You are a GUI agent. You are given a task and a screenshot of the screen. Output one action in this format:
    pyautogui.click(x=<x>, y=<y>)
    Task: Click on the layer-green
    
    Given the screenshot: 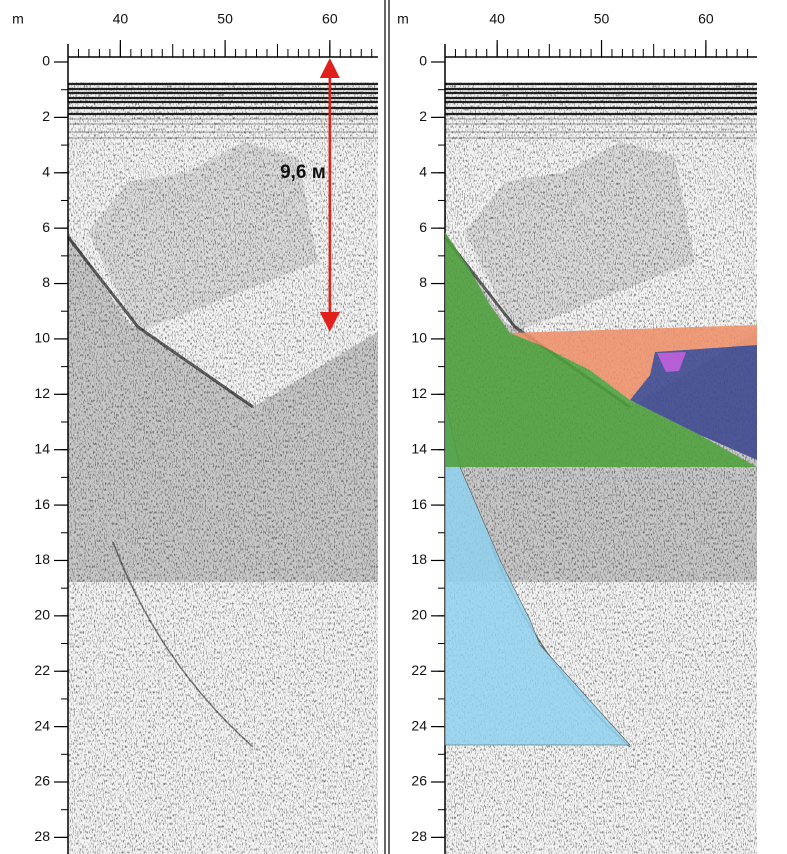 What is the action you would take?
    pyautogui.click(x=601, y=349)
    